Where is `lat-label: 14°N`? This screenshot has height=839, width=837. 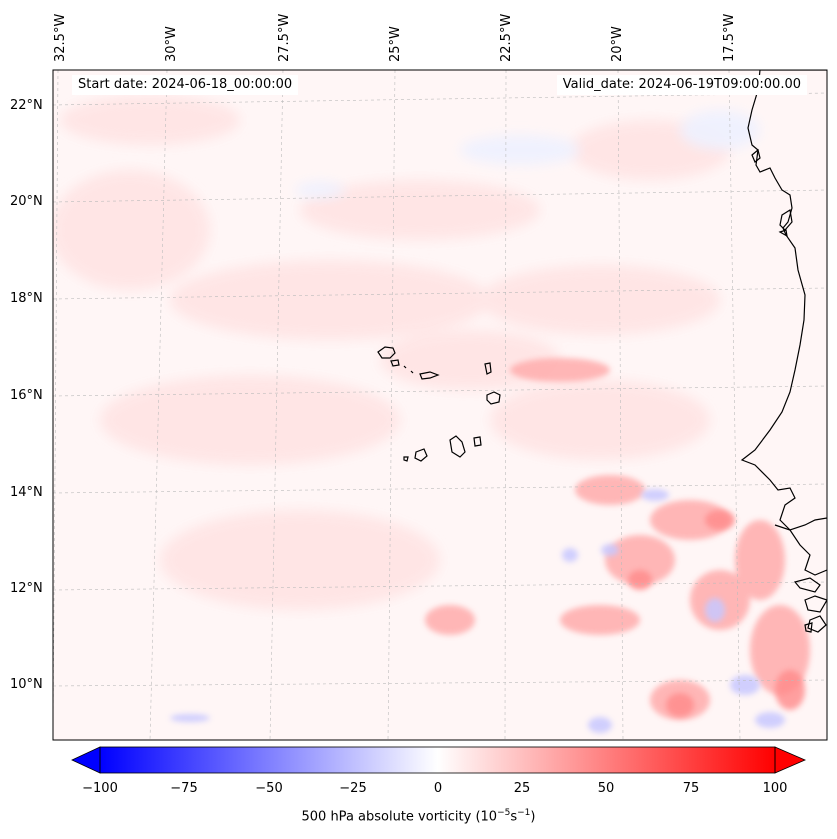 lat-label: 14°N is located at coordinates (26, 492).